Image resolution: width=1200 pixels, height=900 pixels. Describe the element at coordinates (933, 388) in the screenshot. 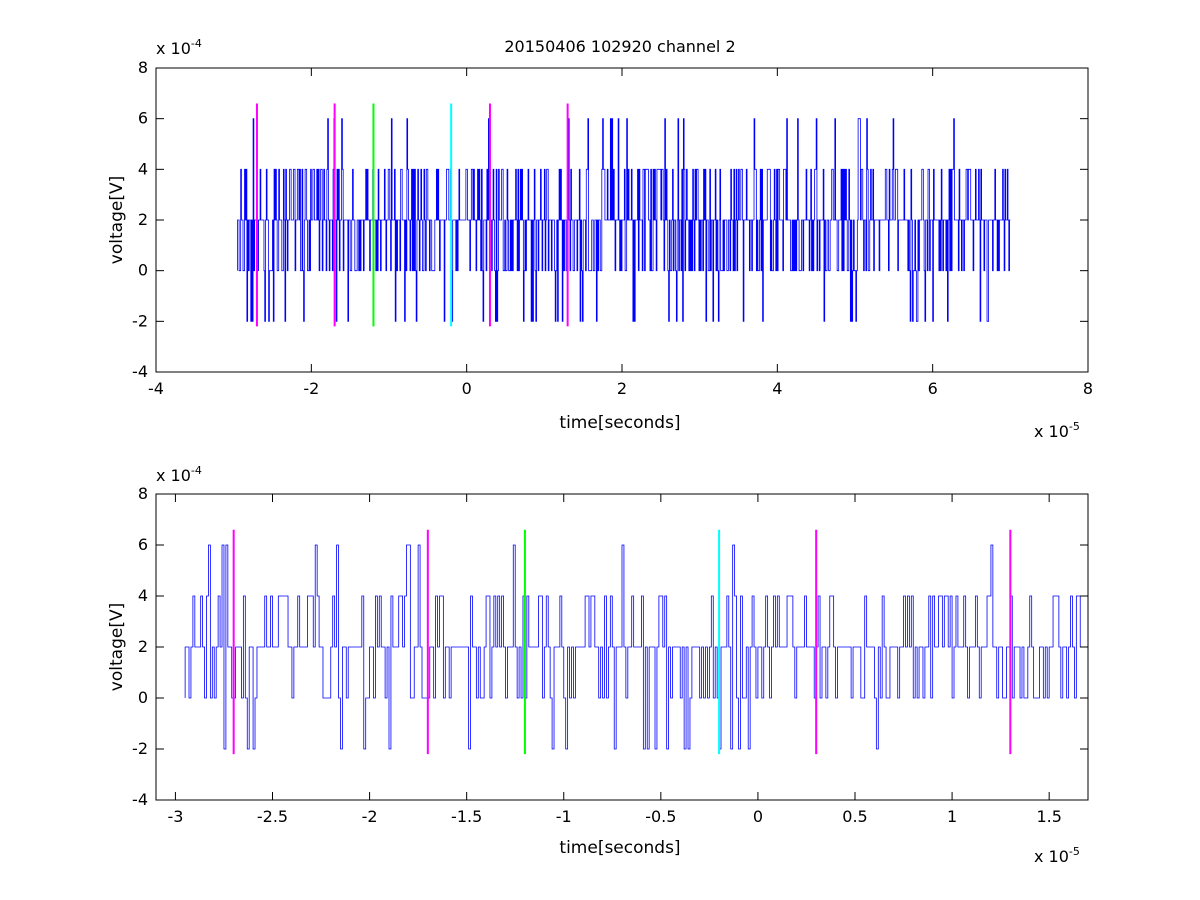

I see `x-tick-label: 6` at that location.